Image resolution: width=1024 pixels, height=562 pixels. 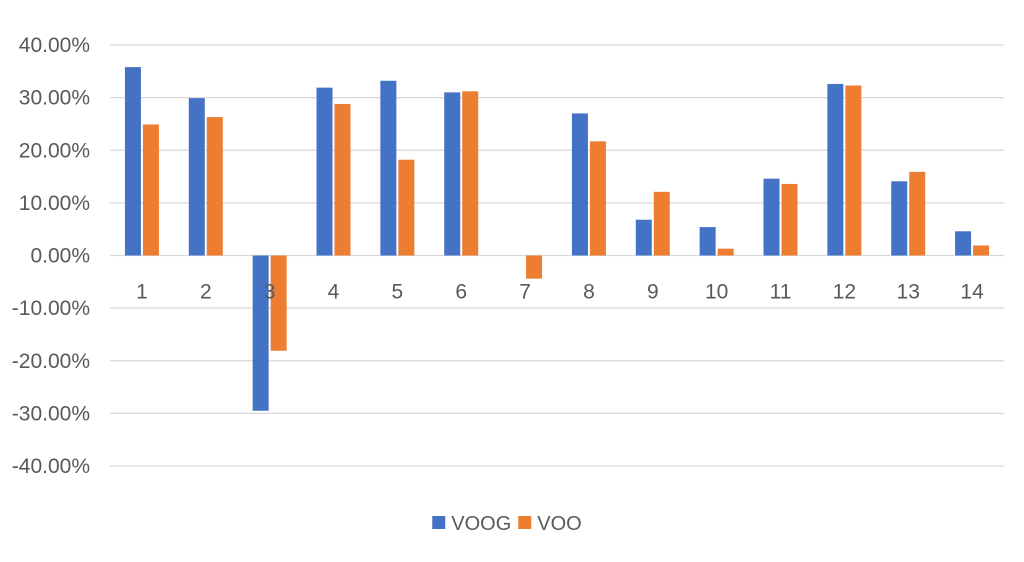 What do you see at coordinates (51, 308) in the screenshot?
I see `y-tick-label: -10.00%` at bounding box center [51, 308].